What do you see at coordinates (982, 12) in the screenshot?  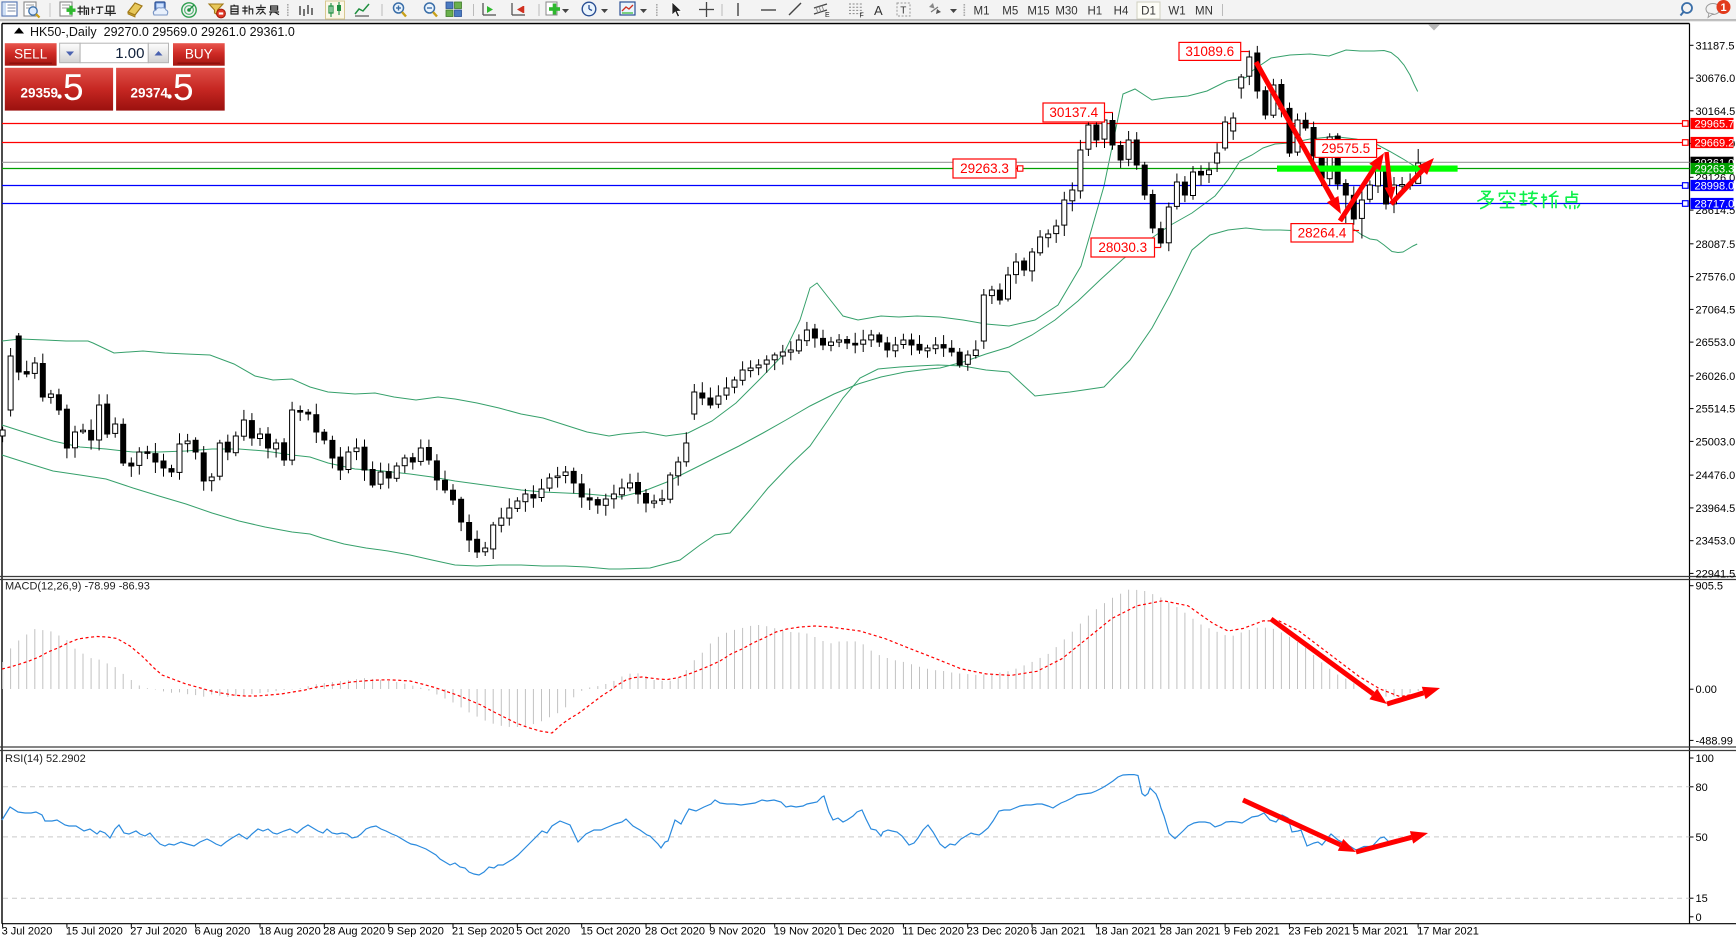 I see `svg-text: M1` at bounding box center [982, 12].